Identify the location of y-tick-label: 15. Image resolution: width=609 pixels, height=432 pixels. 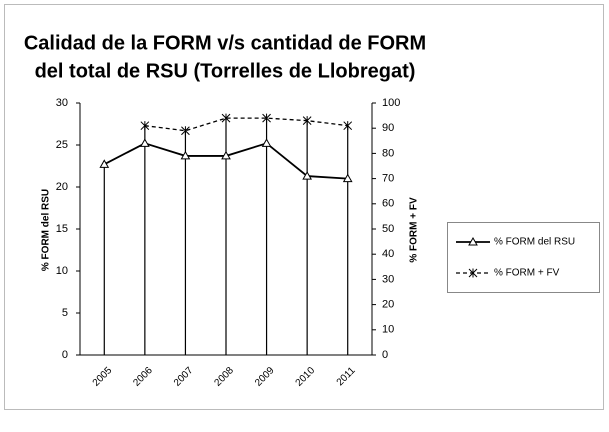
(62, 229).